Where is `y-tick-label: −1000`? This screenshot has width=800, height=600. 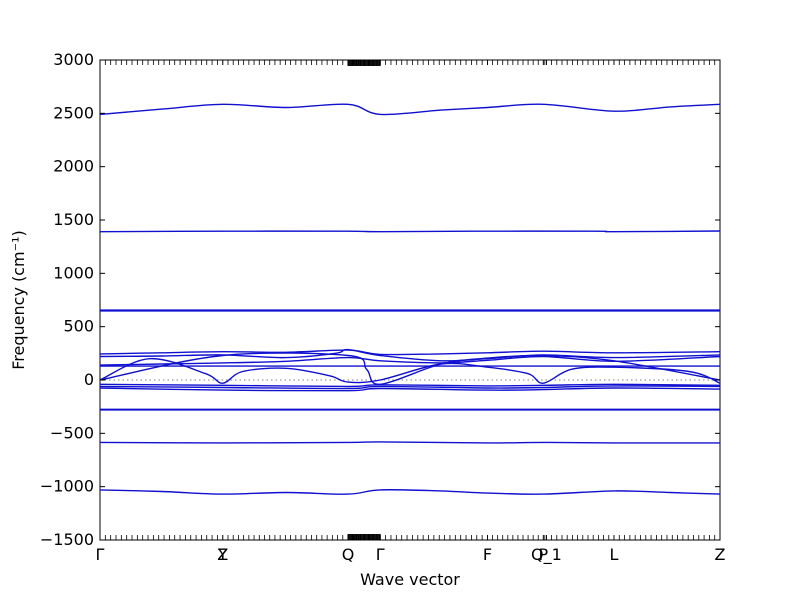 y-tick-label: −1000 is located at coordinates (67, 486).